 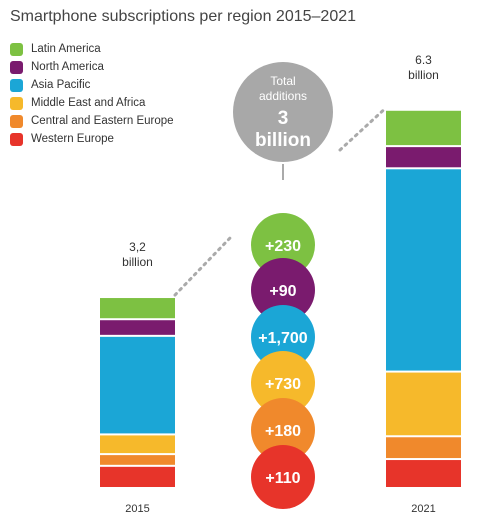 What do you see at coordinates (283, 96) in the screenshot?
I see `total-additions-label: additions` at bounding box center [283, 96].